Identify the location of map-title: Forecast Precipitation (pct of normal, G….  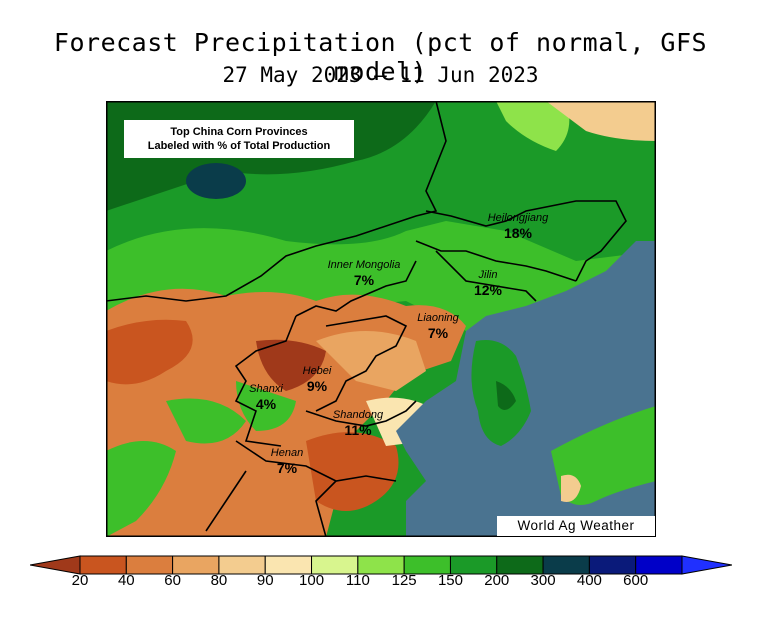
(380, 57).